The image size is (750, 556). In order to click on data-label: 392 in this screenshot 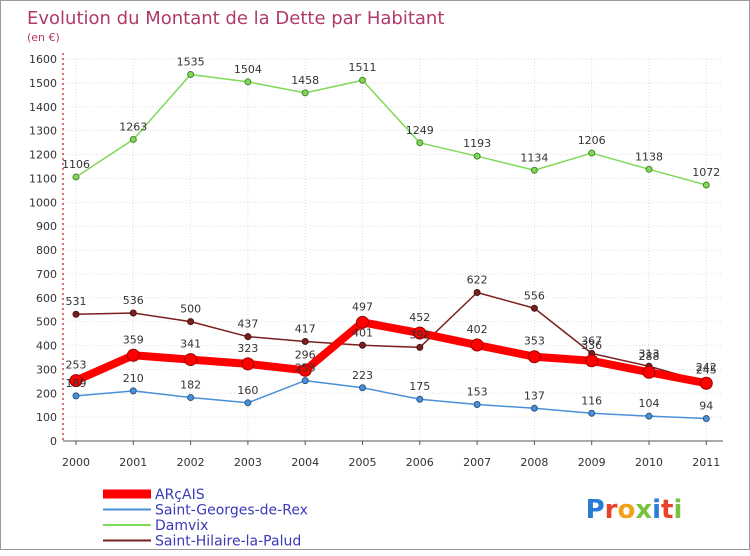, I will do `click(419, 334)`.